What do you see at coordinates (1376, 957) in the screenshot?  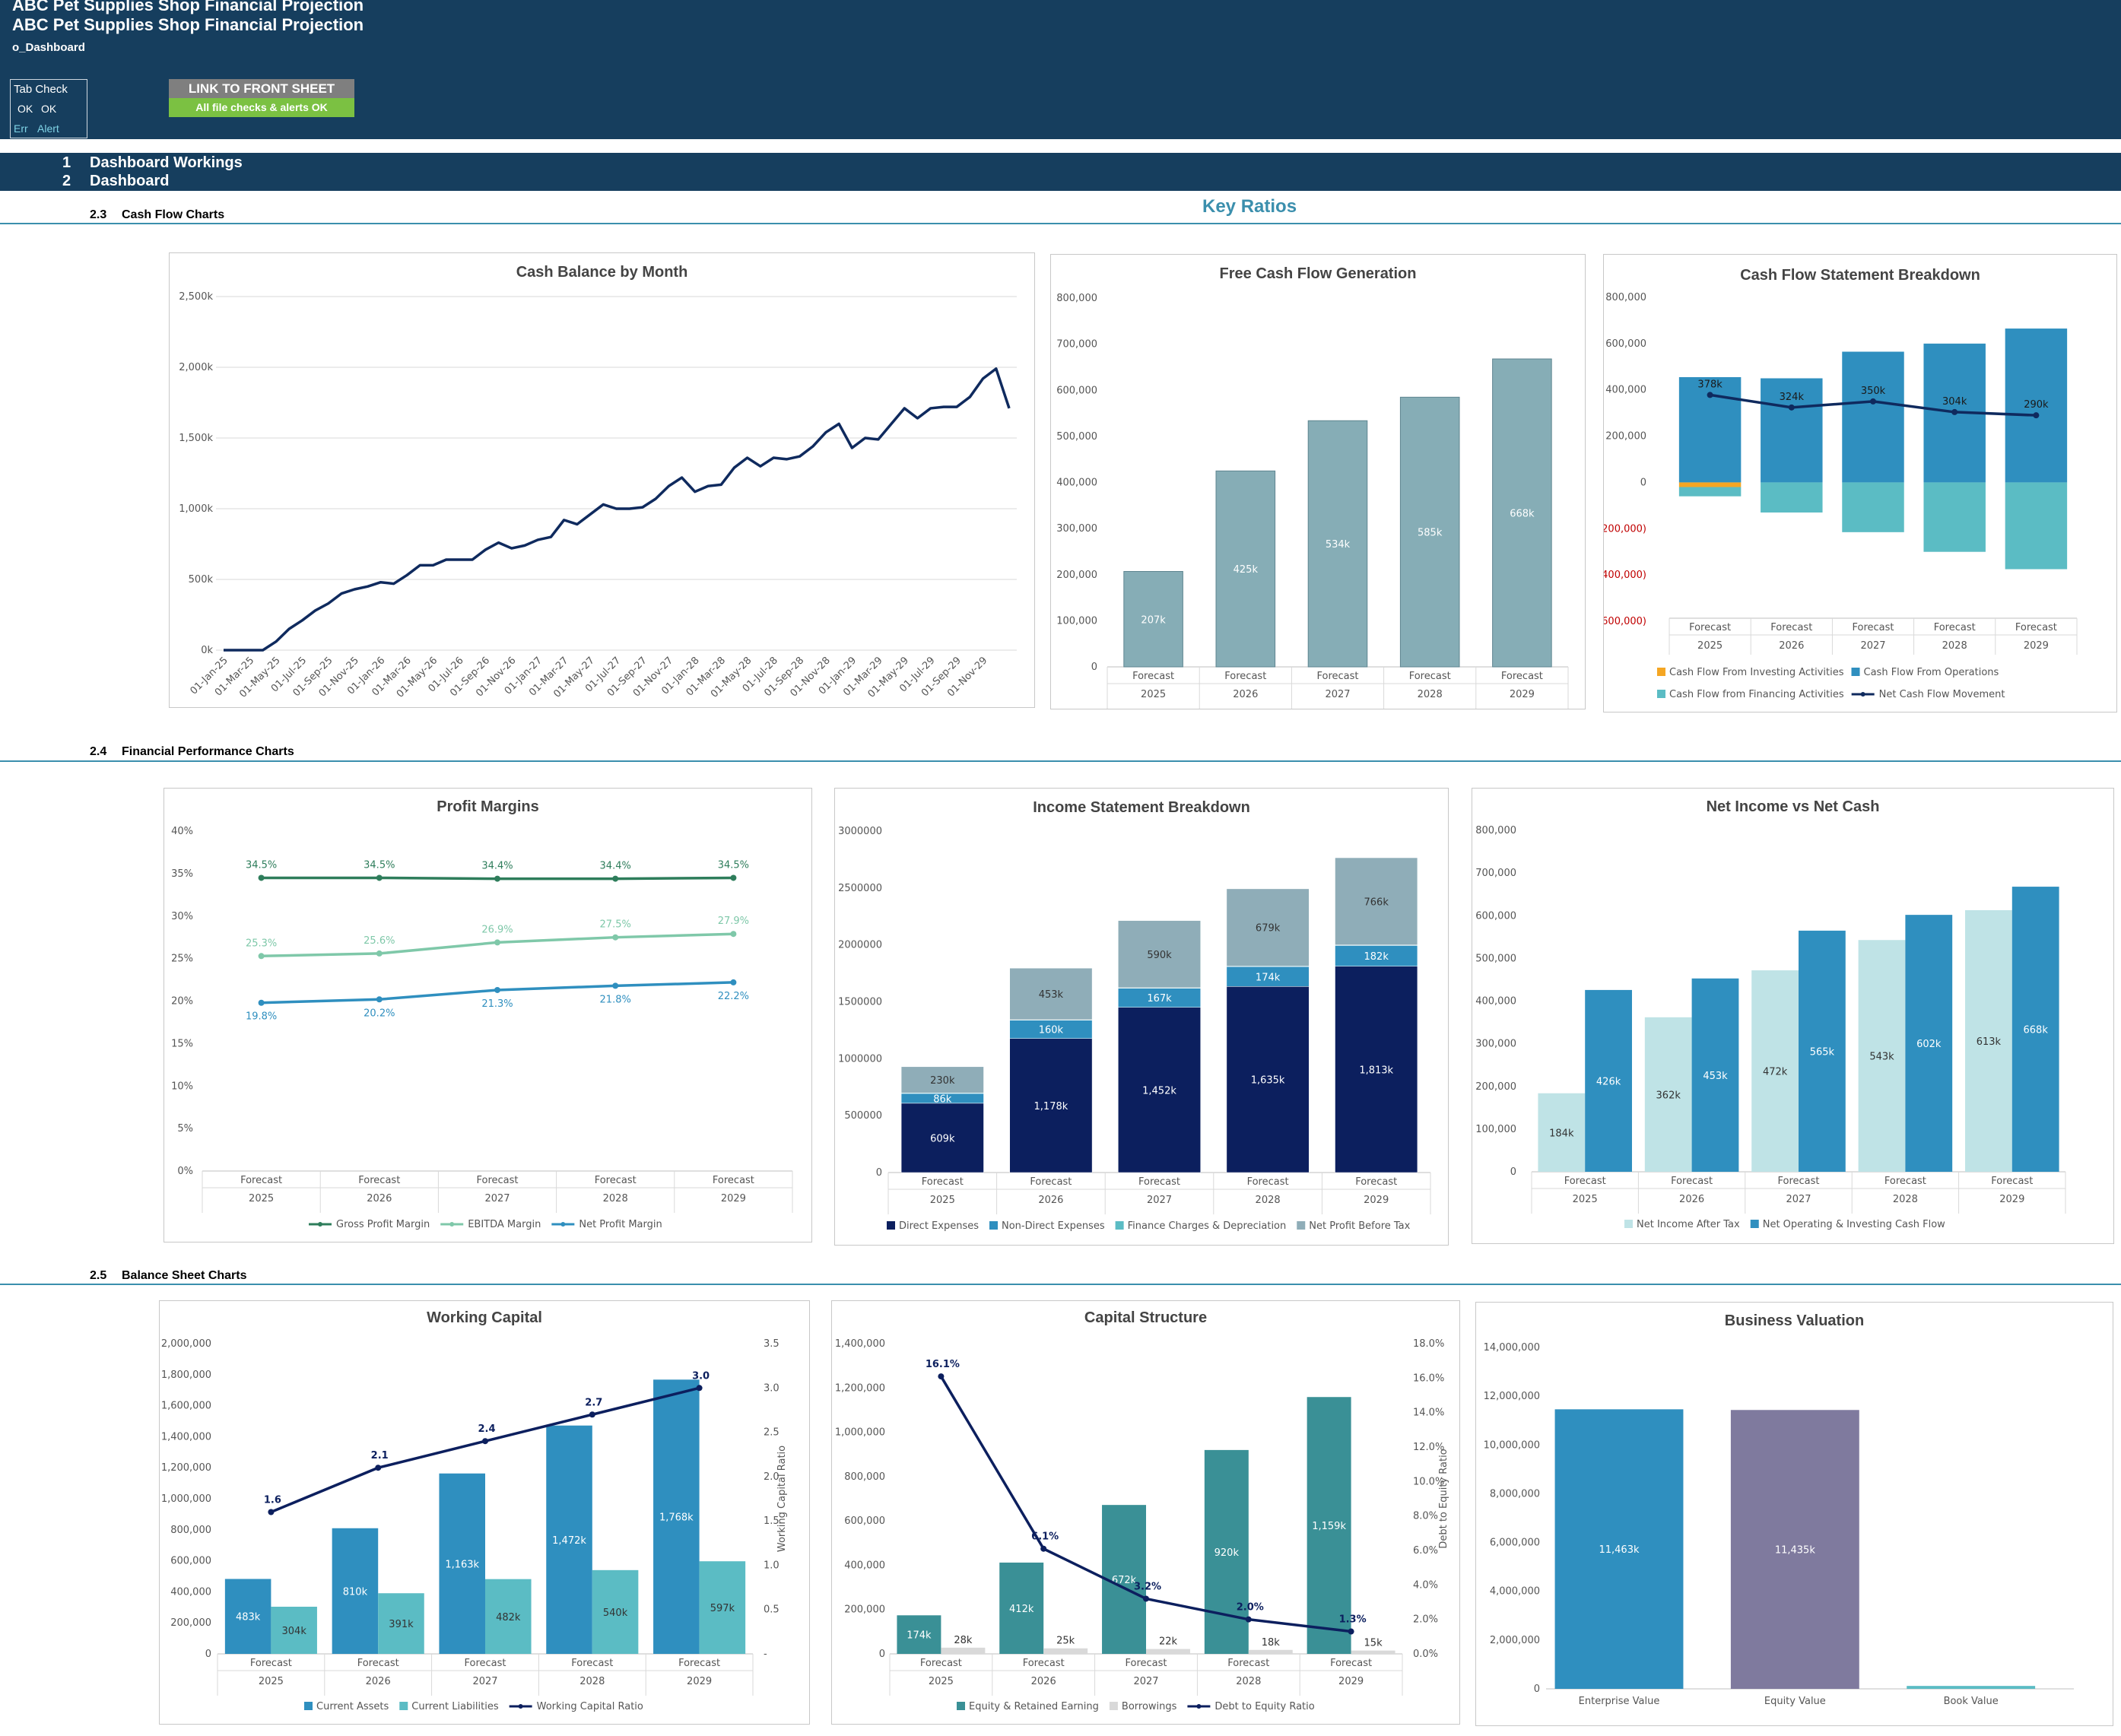 I see `bar-value-label: 182k` at bounding box center [1376, 957].